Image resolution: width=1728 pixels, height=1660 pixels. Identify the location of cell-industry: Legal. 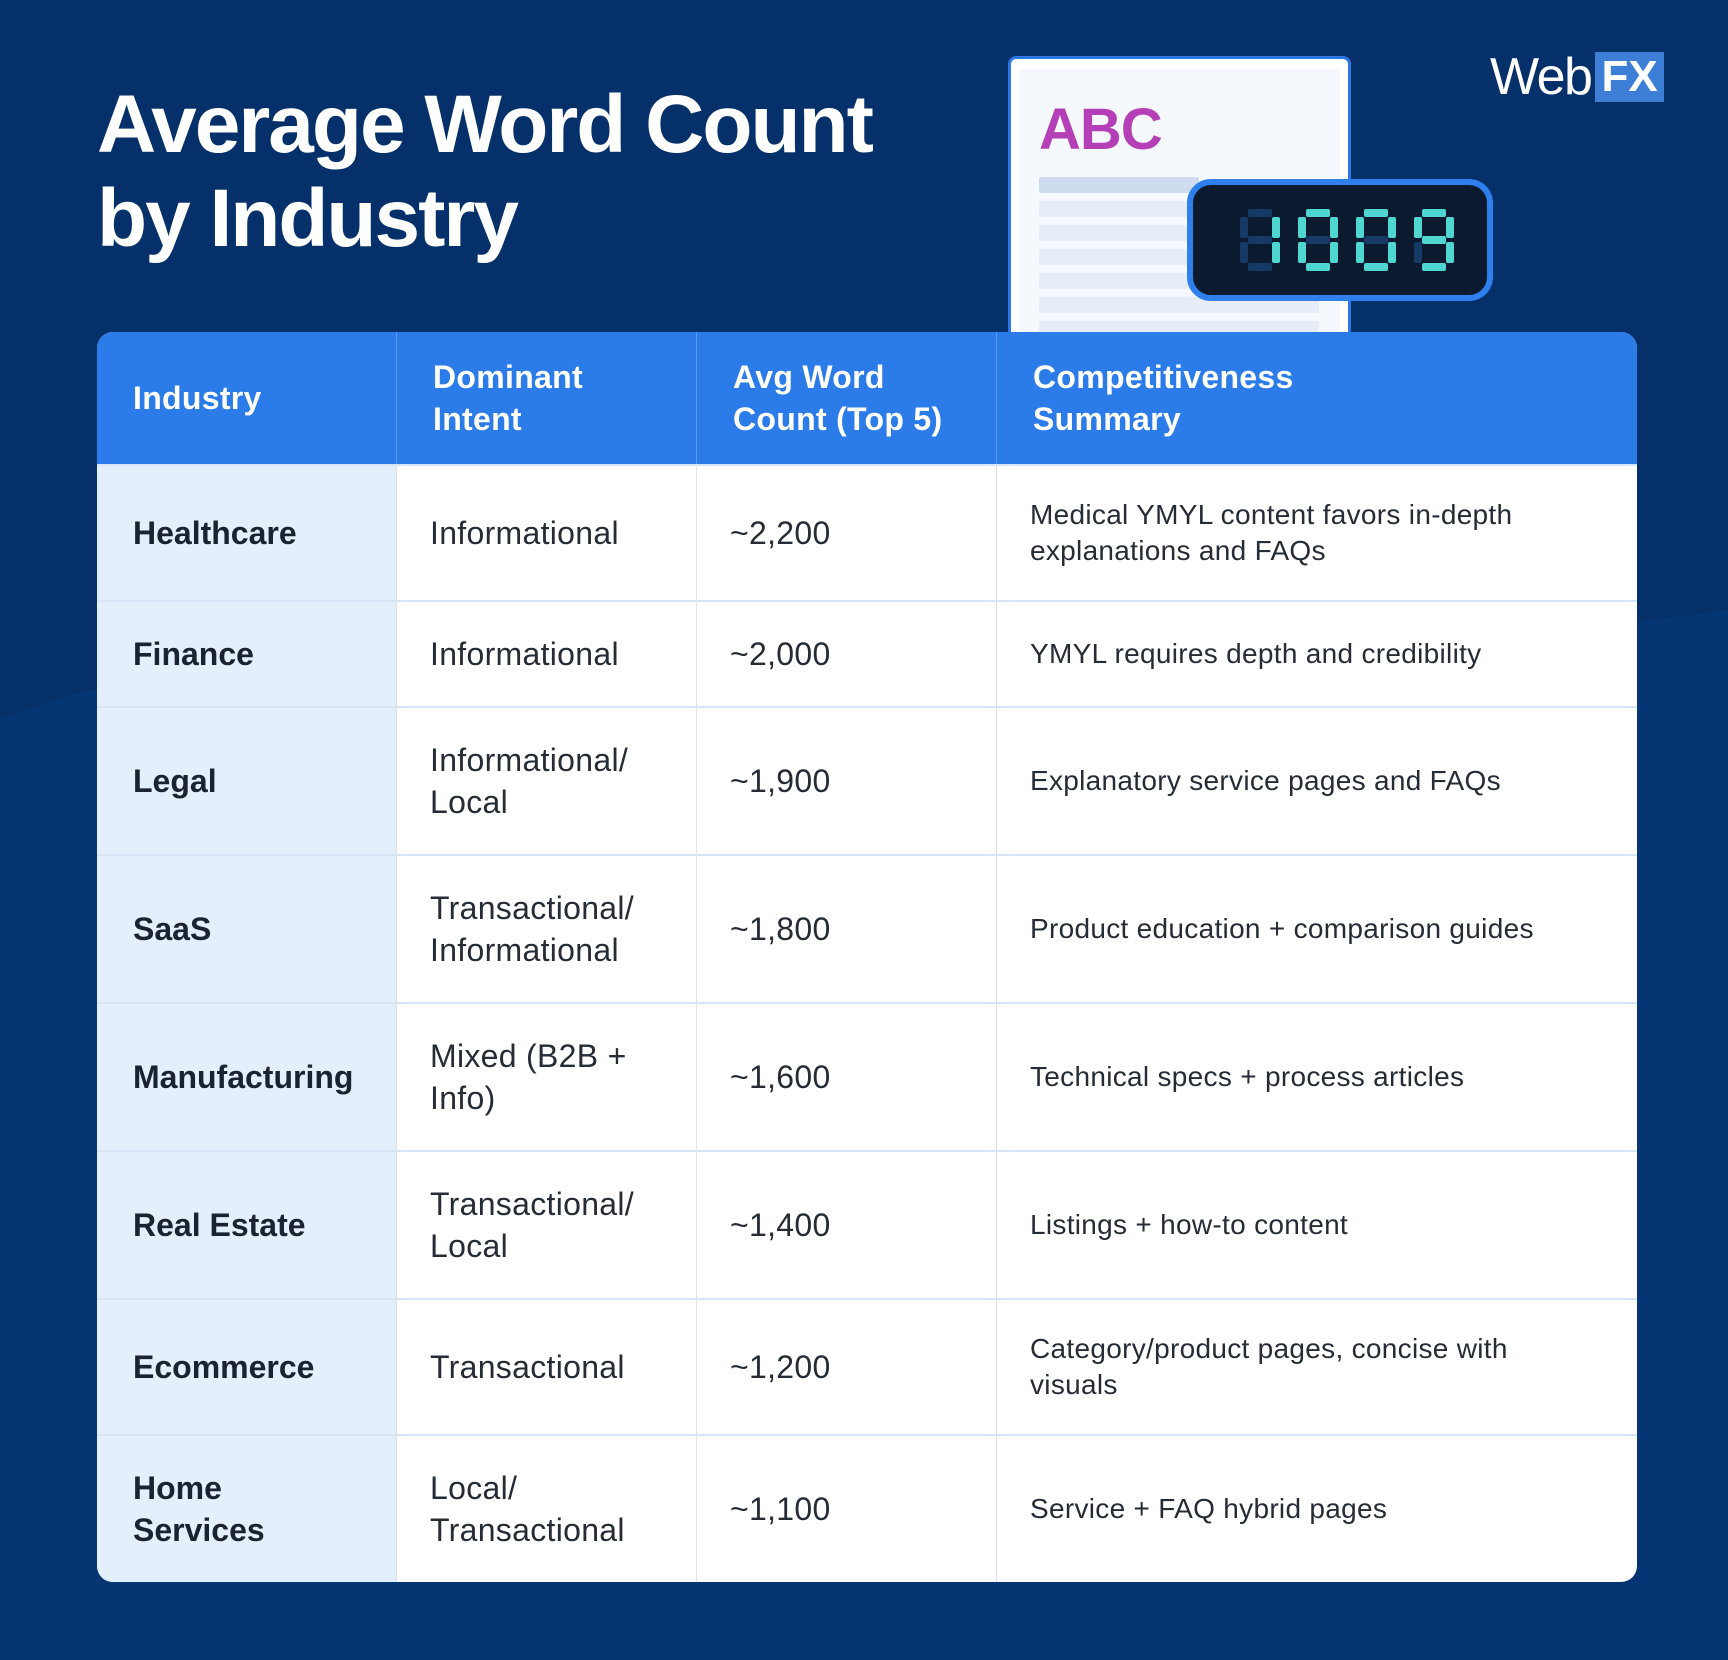
(247, 781).